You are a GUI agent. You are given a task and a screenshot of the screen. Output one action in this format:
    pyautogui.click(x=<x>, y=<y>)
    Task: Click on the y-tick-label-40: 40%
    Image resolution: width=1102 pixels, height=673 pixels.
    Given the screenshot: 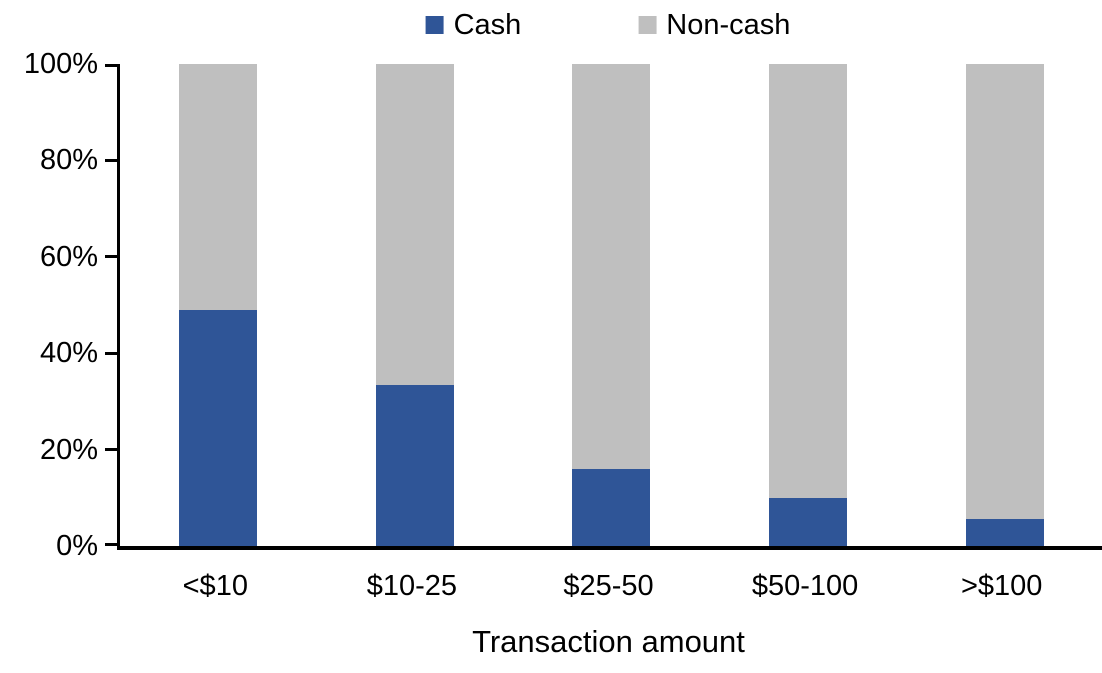 What is the action you would take?
    pyautogui.click(x=68, y=353)
    